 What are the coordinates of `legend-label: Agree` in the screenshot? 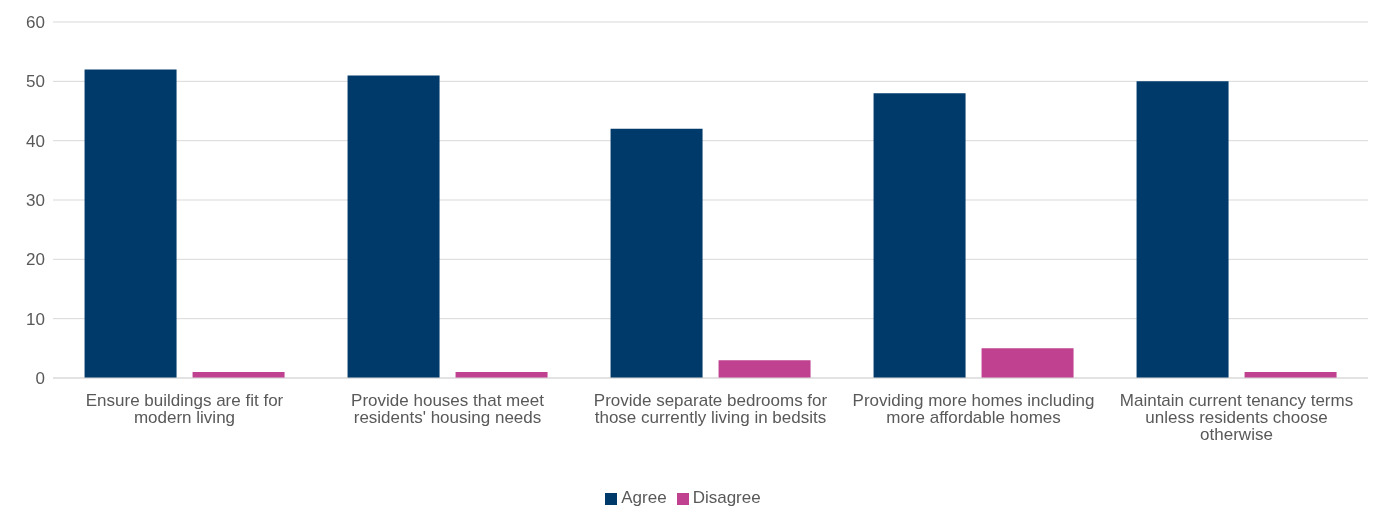 It's located at (644, 497).